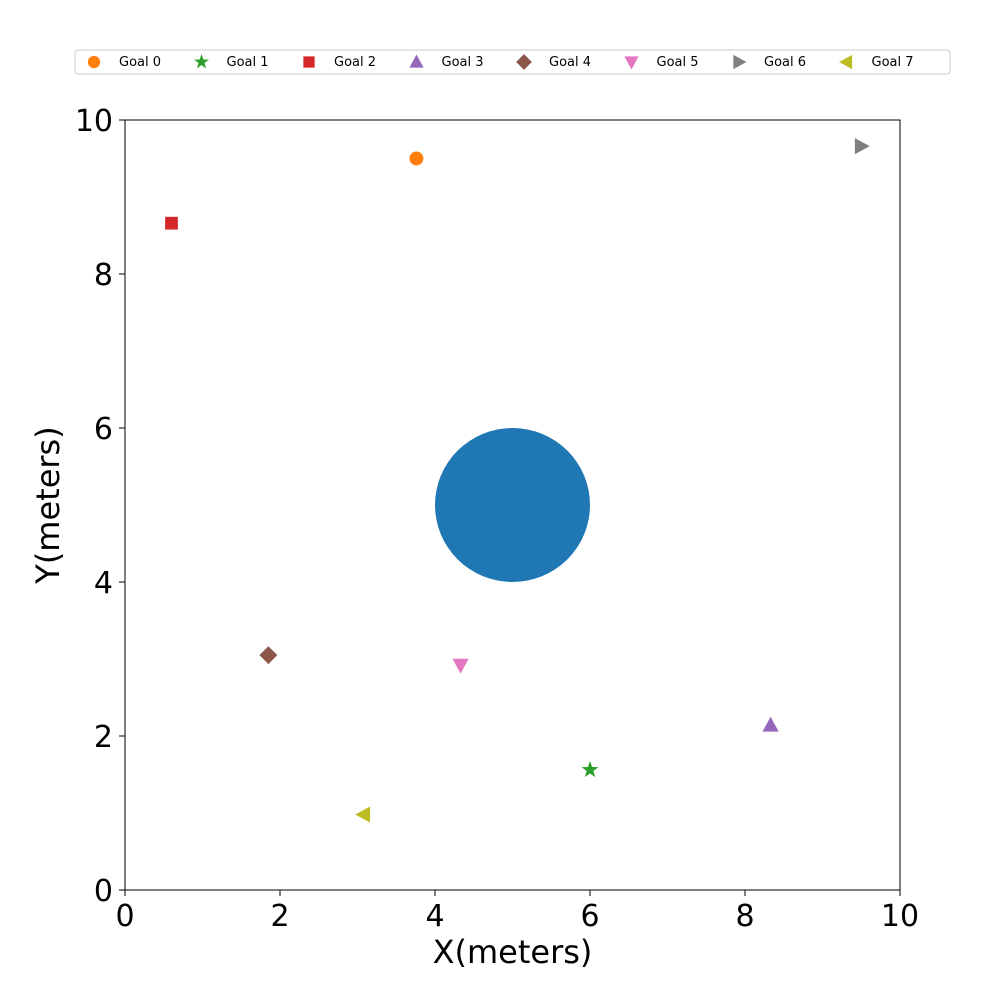  What do you see at coordinates (100, 506) in the screenshot?
I see `y-axis: 0 2 4 6 8 10` at bounding box center [100, 506].